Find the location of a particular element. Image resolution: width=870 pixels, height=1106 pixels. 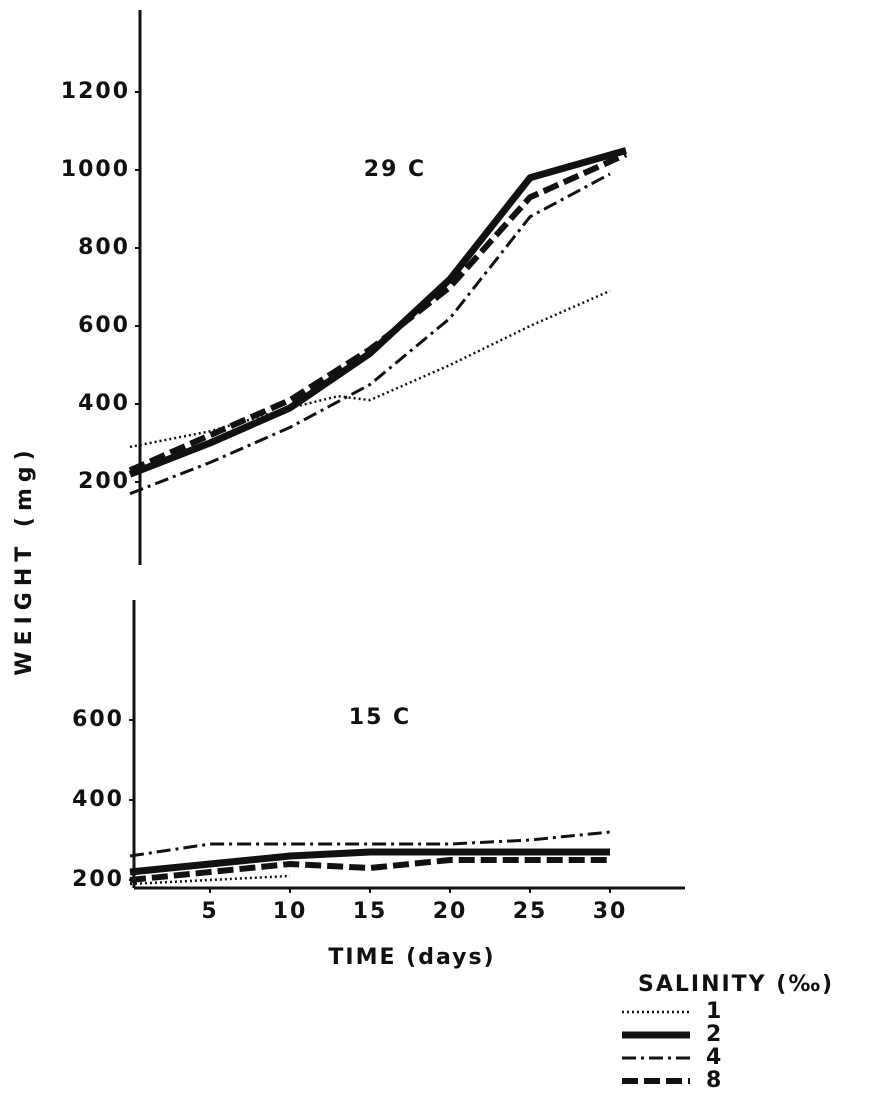

legend-title: SALINITY (‰) is located at coordinates (736, 984).